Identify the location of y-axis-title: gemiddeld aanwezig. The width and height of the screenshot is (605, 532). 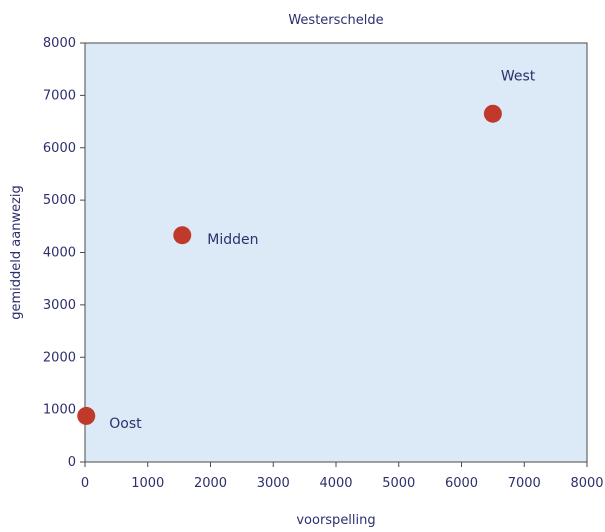
(16, 252).